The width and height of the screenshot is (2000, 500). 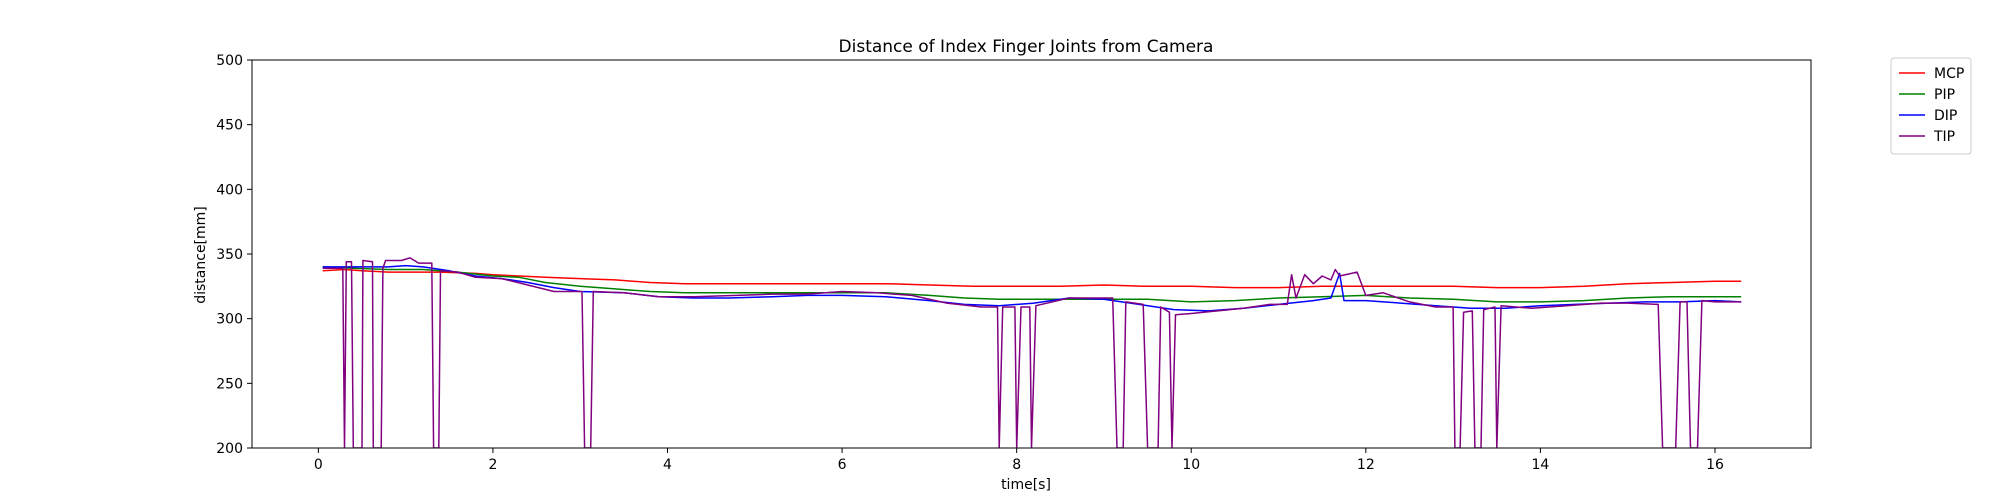 What do you see at coordinates (492, 465) in the screenshot?
I see `x-tick-label: 2` at bounding box center [492, 465].